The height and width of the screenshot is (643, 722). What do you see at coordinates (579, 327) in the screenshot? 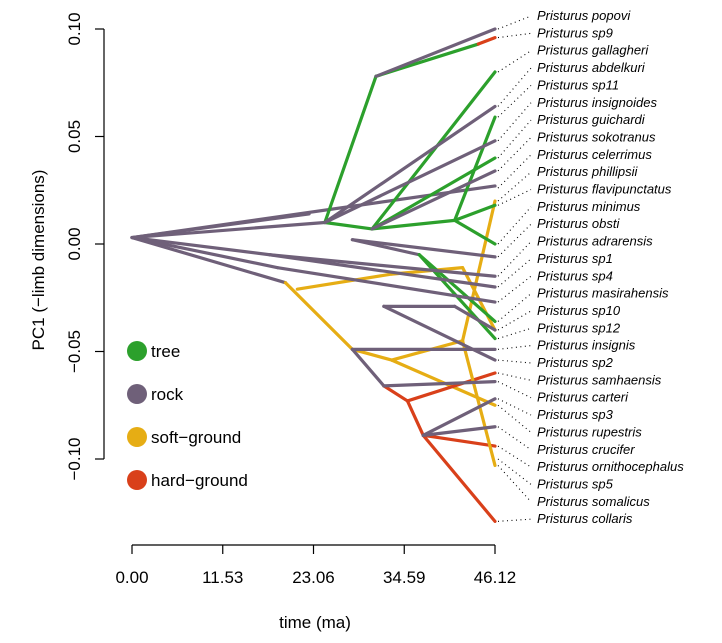
I see `tip-label: Pristurus sp12` at bounding box center [579, 327].